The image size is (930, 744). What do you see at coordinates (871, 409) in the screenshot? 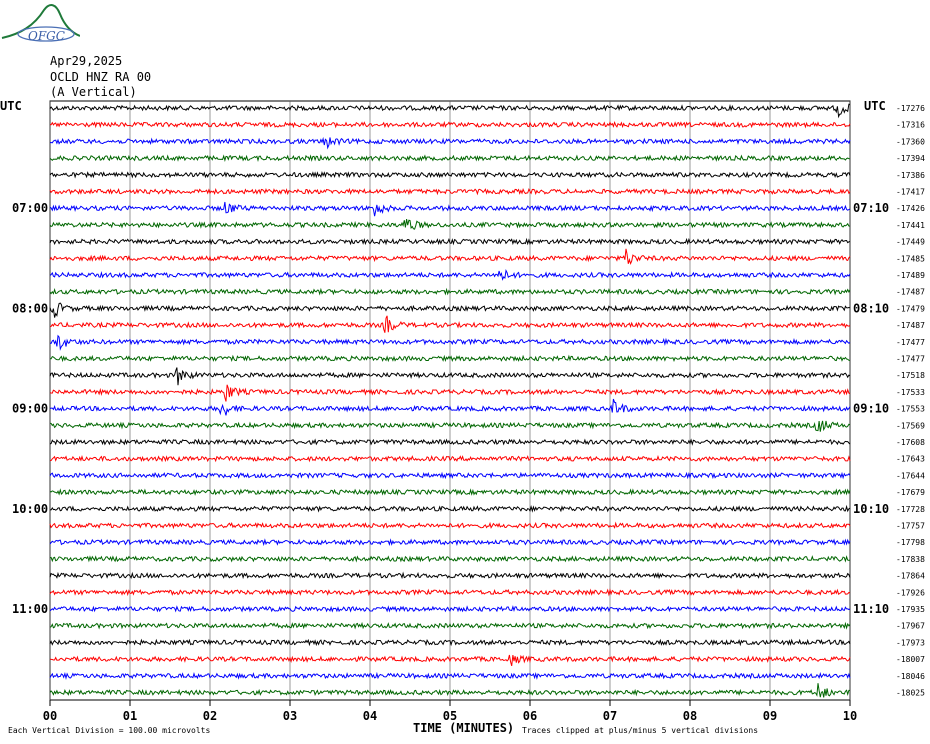
I see `right-time-label: 09:10` at bounding box center [871, 409].